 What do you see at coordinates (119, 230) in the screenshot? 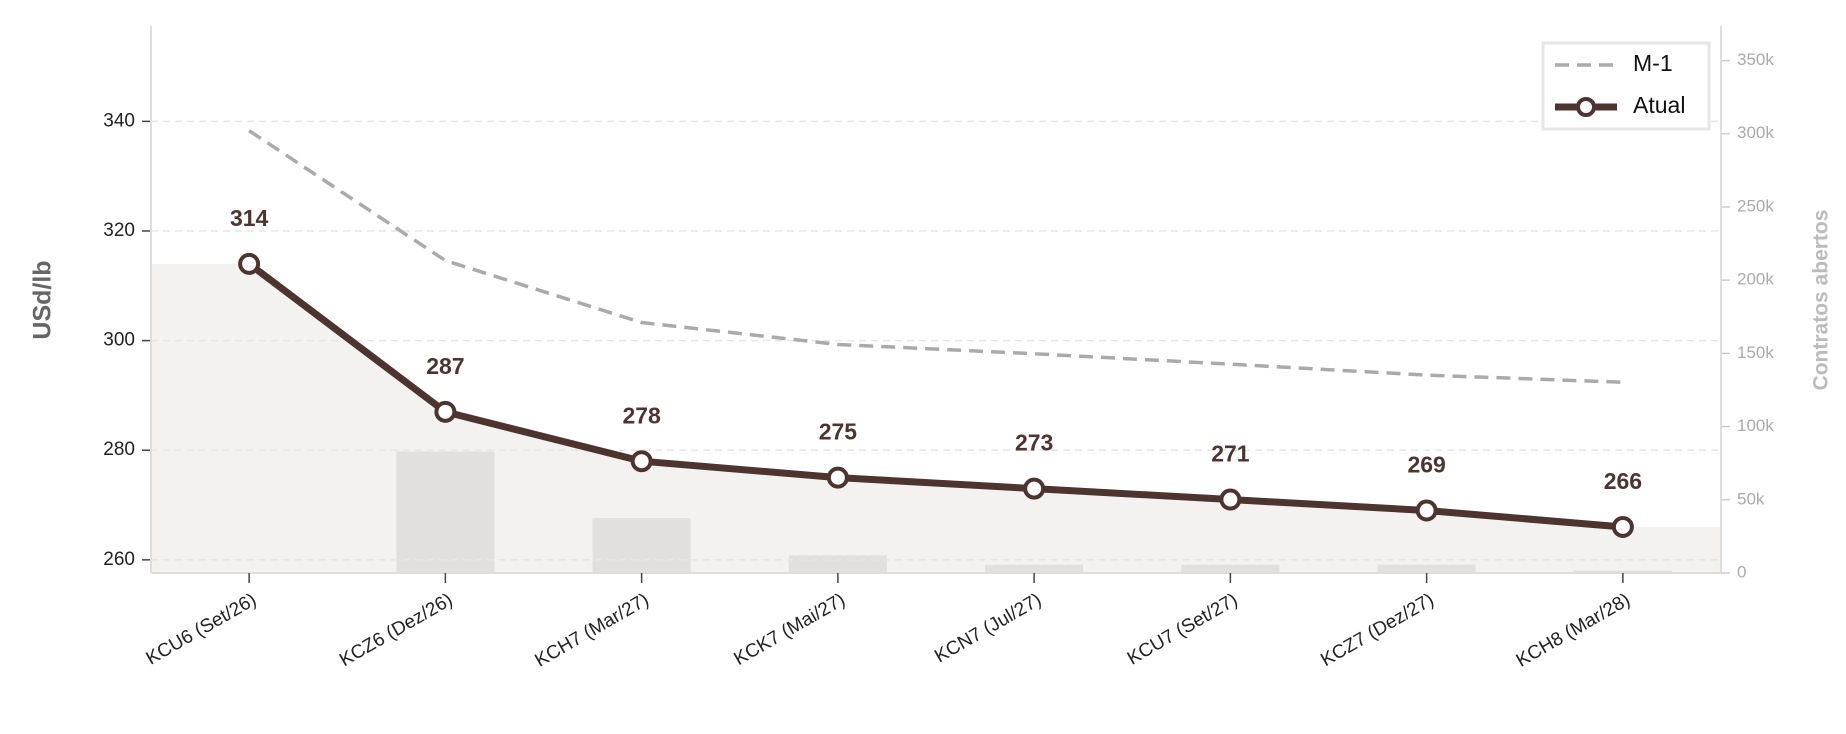
I see `y-tick-label: 320` at bounding box center [119, 230].